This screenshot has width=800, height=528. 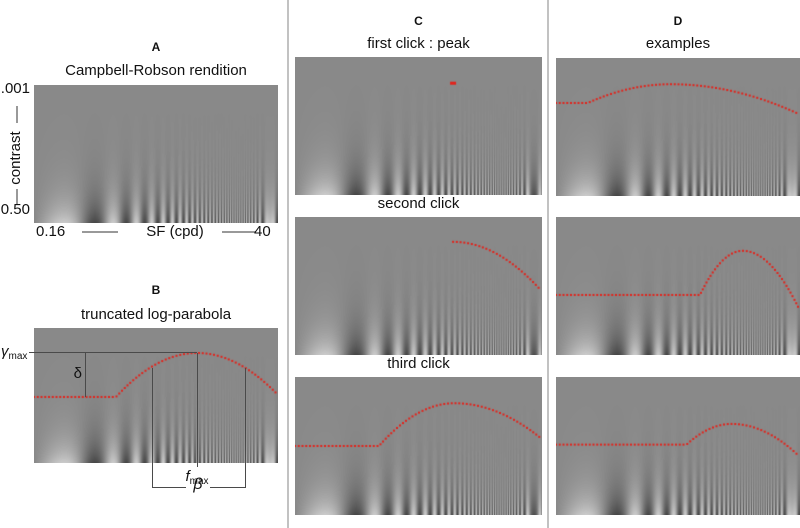 What do you see at coordinates (197, 410) in the screenshot?
I see `fmax-line` at bounding box center [197, 410].